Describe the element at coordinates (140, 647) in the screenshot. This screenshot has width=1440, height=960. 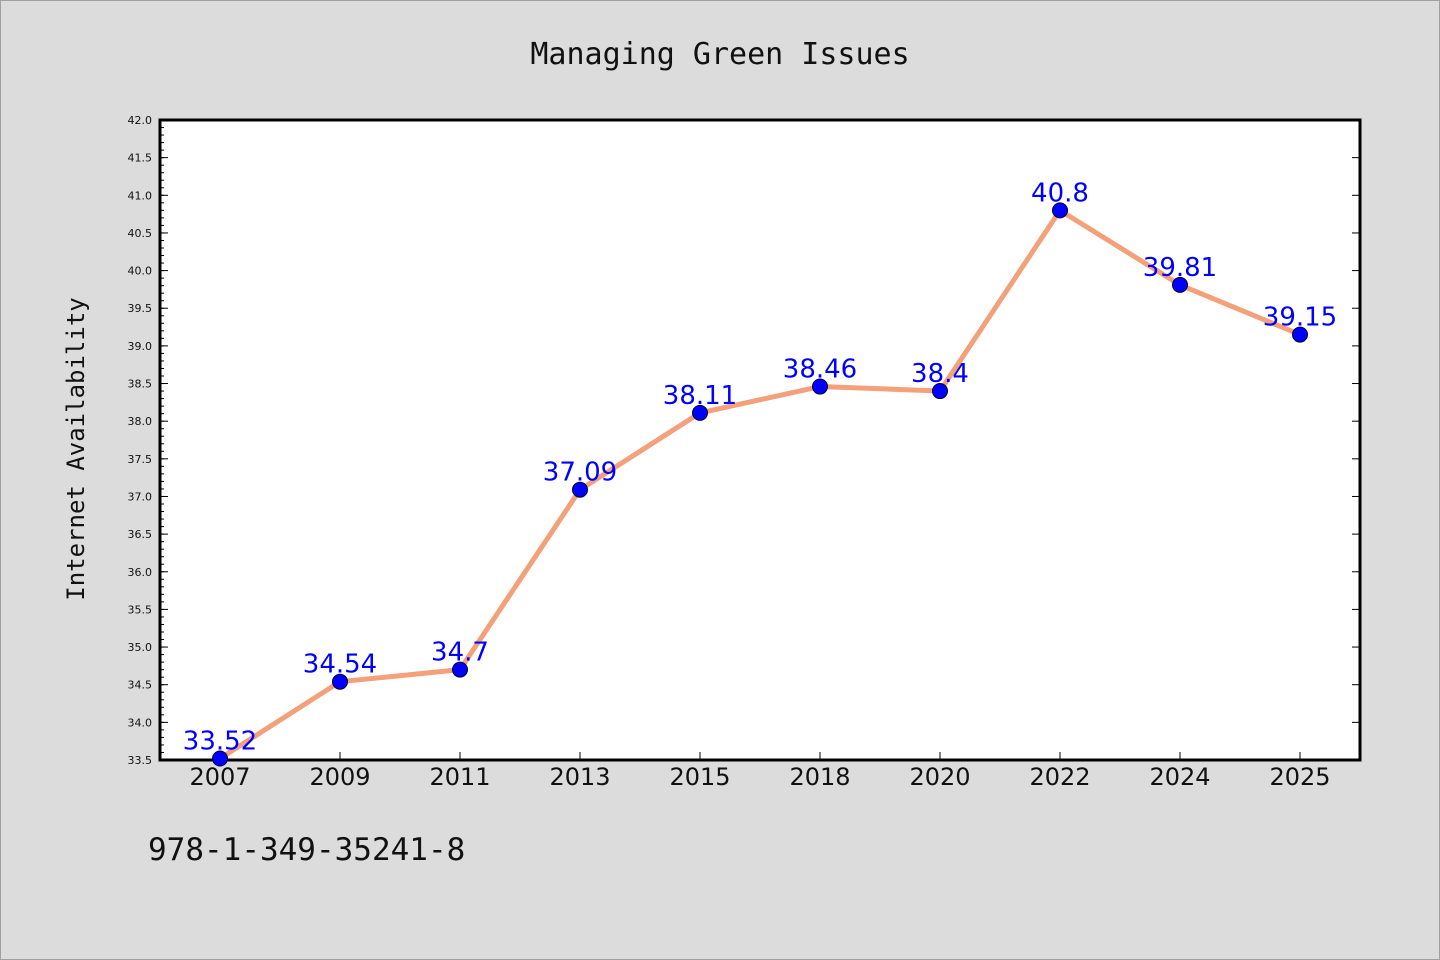
I see `y-tick-label: 35.0` at that location.